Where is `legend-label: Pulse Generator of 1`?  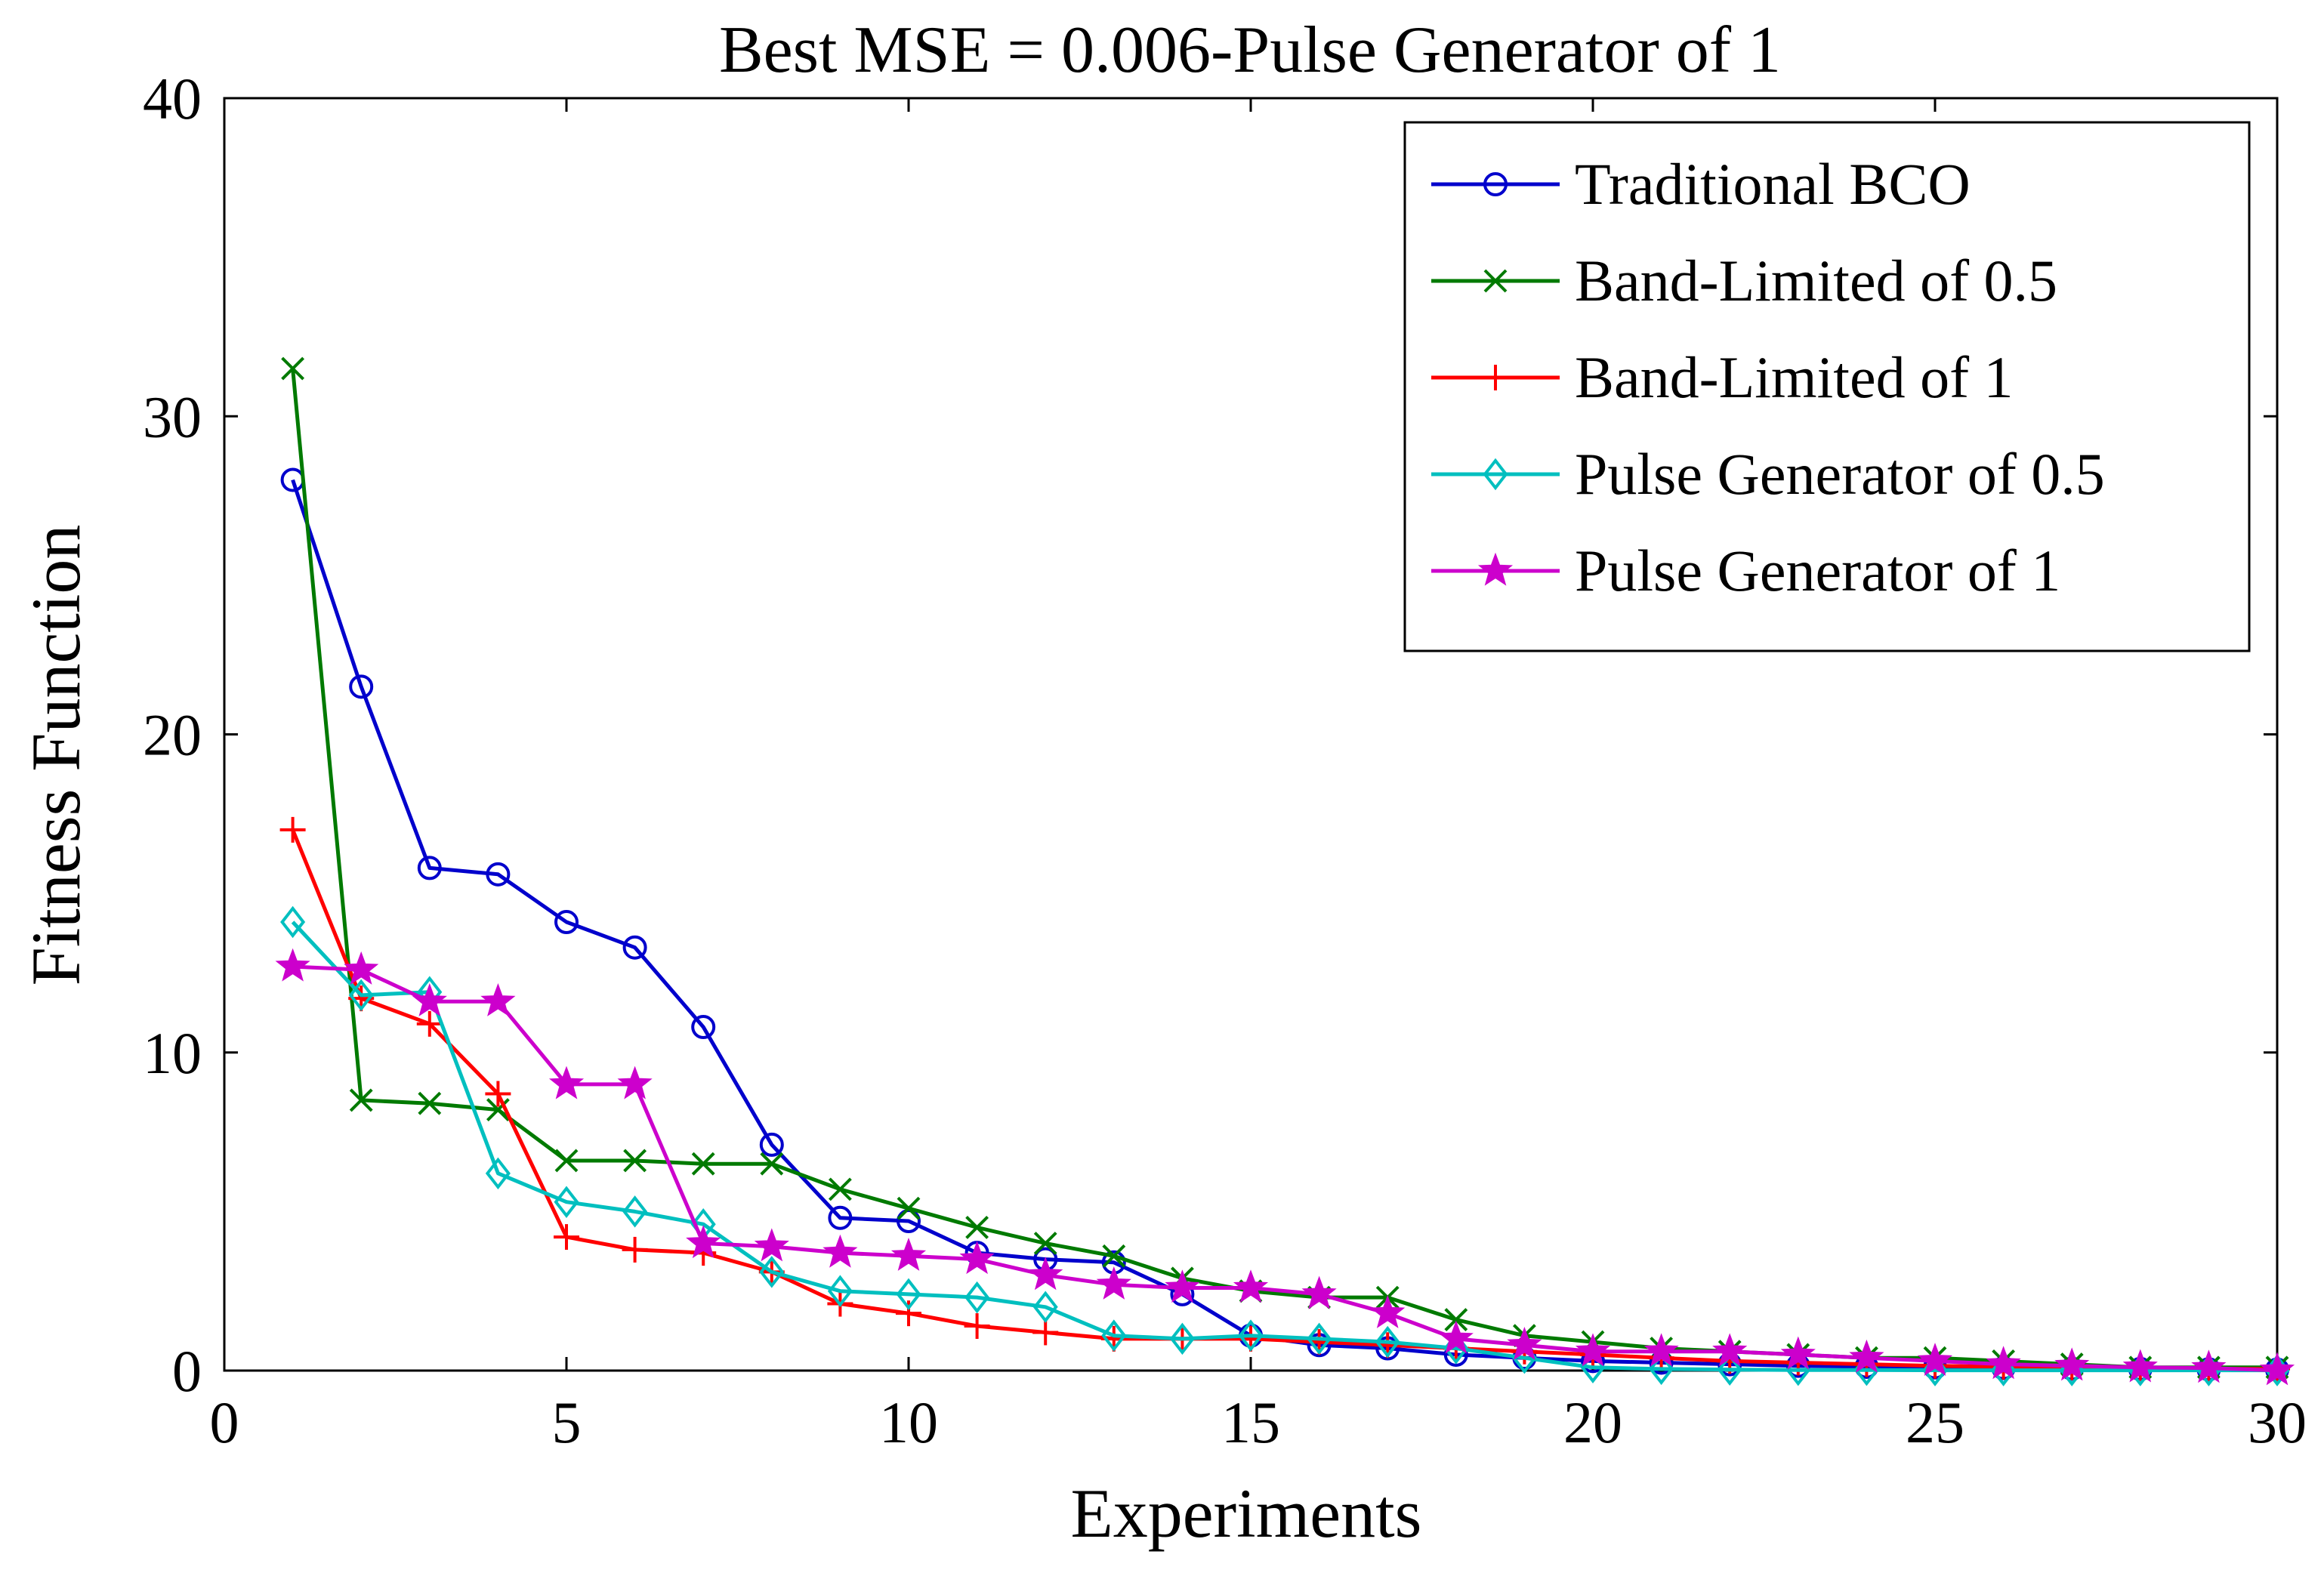 legend-label: Pulse Generator of 1 is located at coordinates (1818, 570).